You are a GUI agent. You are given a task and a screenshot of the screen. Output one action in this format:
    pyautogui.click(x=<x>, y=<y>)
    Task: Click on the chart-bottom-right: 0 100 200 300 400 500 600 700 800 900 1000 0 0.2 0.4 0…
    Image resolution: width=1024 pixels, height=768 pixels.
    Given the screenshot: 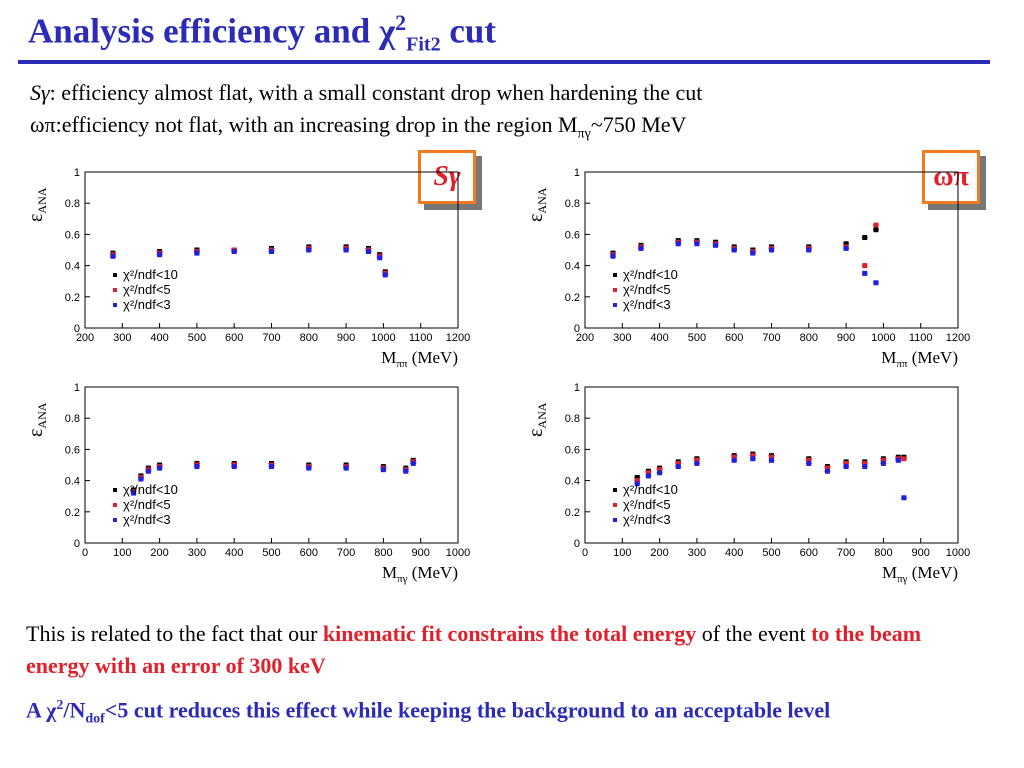 What is the action you would take?
    pyautogui.click(x=747, y=483)
    